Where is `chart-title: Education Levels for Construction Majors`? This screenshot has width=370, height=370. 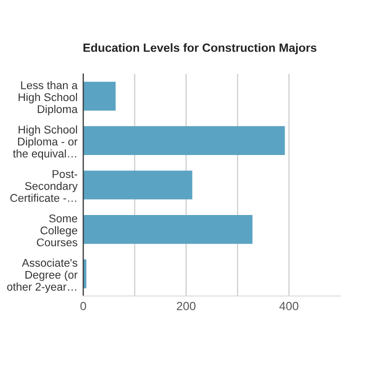 chart-title: Education Levels for Construction Majors is located at coordinates (200, 48).